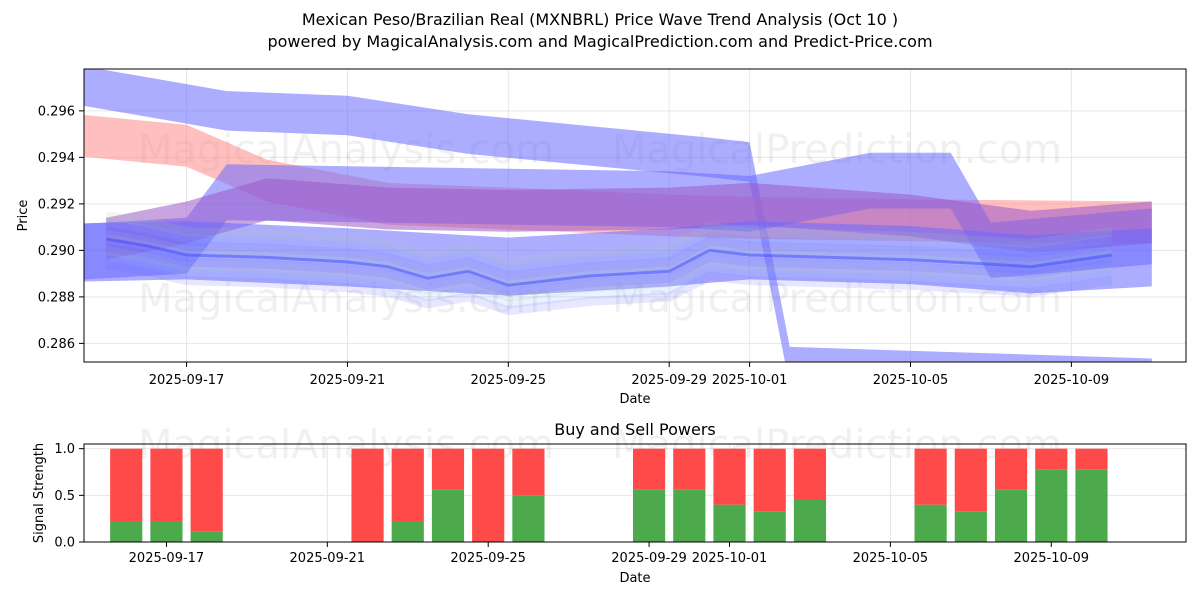  Describe the element at coordinates (649, 558) in the screenshot. I see `bar-x-tick-label: 2025-09-29` at that location.